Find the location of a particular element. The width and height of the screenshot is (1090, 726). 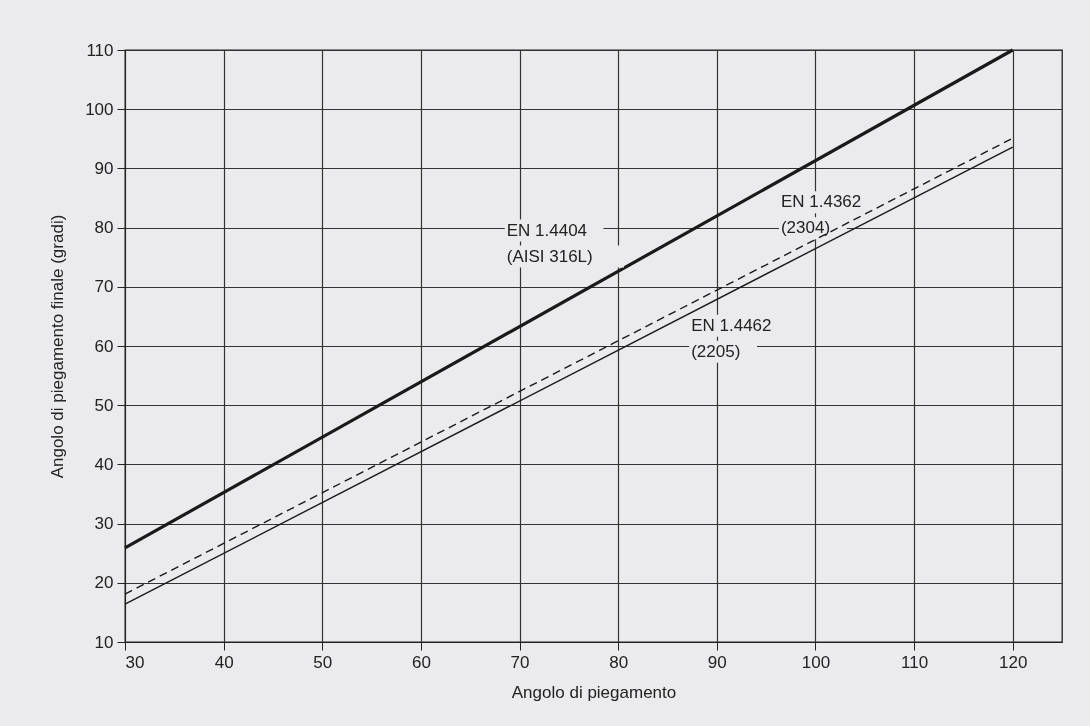

x-tick-label: 60 is located at coordinates (421, 662).